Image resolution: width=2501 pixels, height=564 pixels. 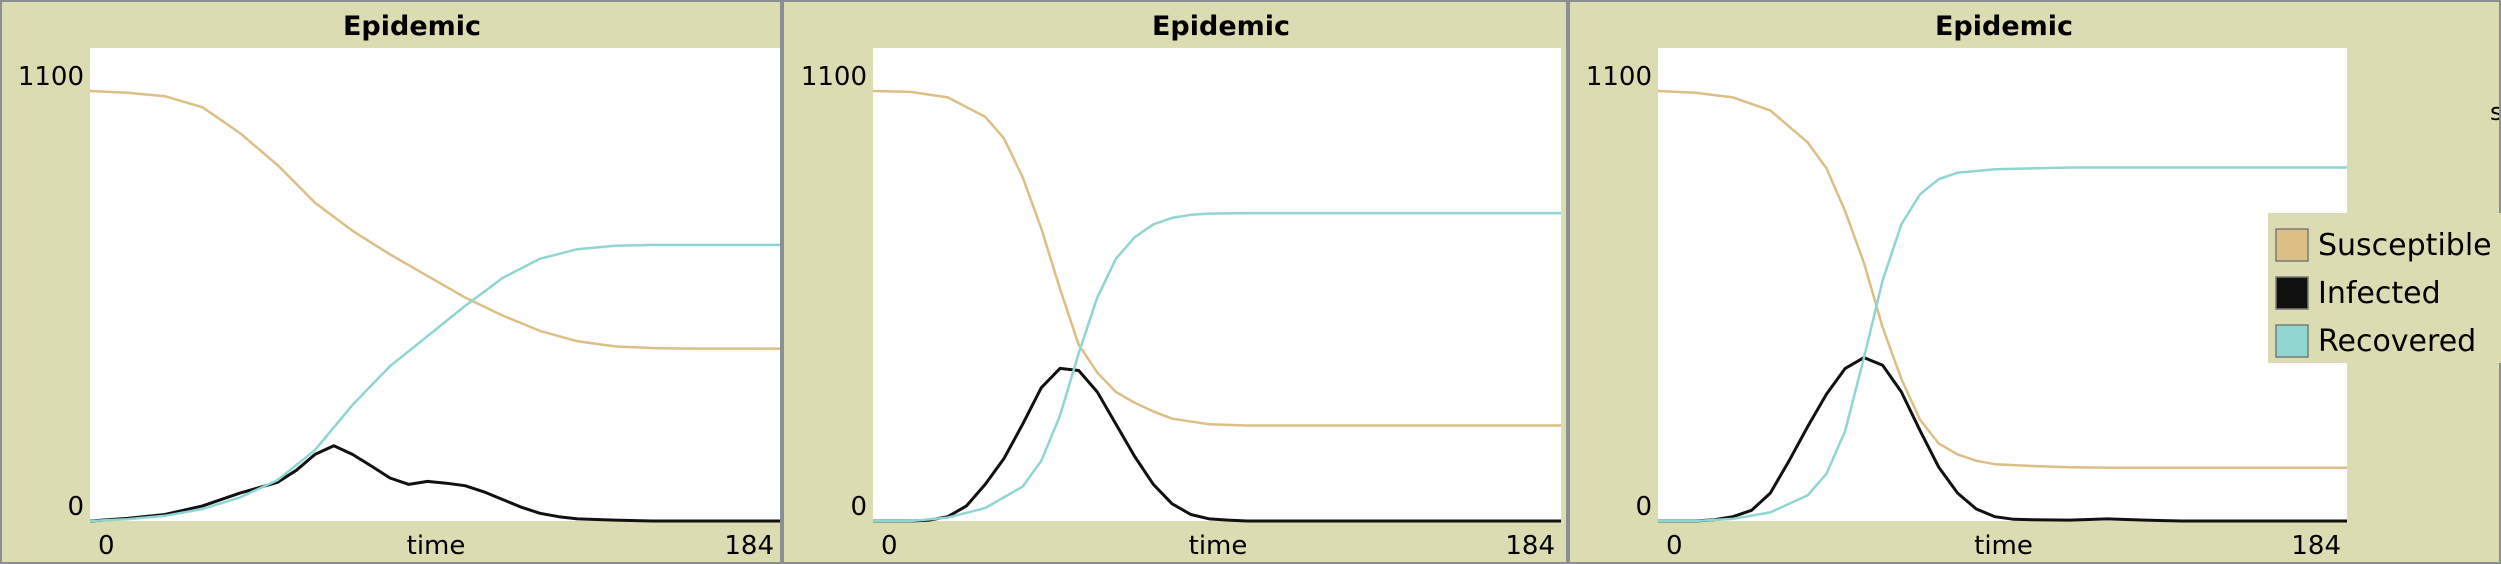 What do you see at coordinates (2405, 245) in the screenshot?
I see `legend-label-susceptible: Susceptible` at bounding box center [2405, 245].